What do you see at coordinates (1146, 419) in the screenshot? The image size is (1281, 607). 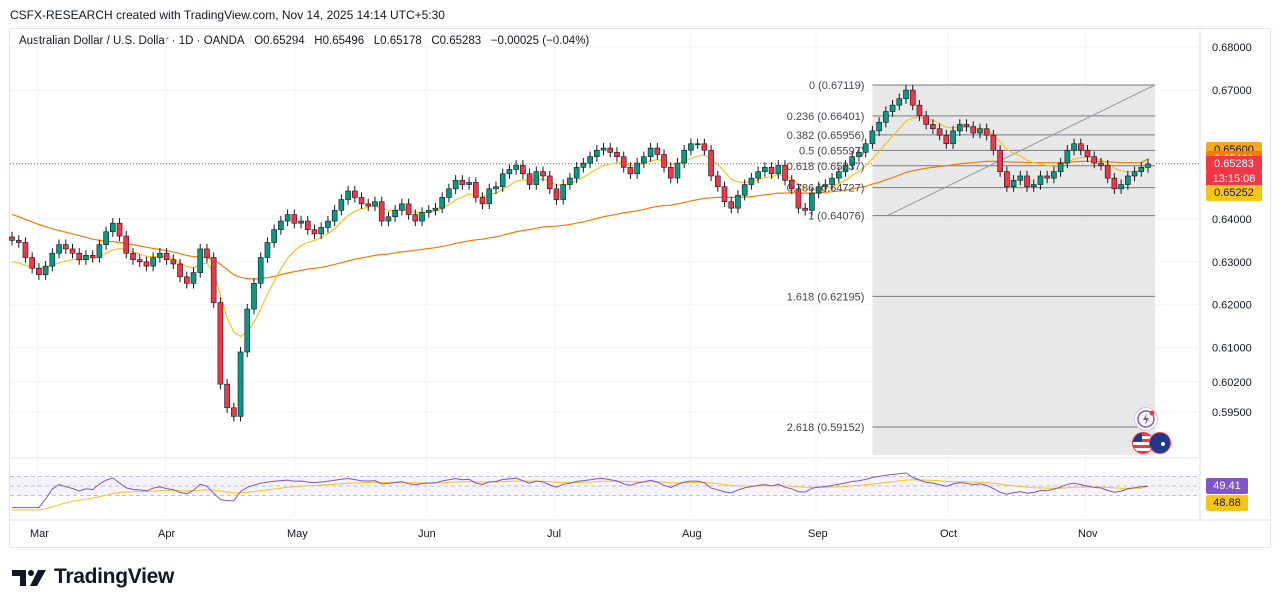 I see `lightning-icon` at bounding box center [1146, 419].